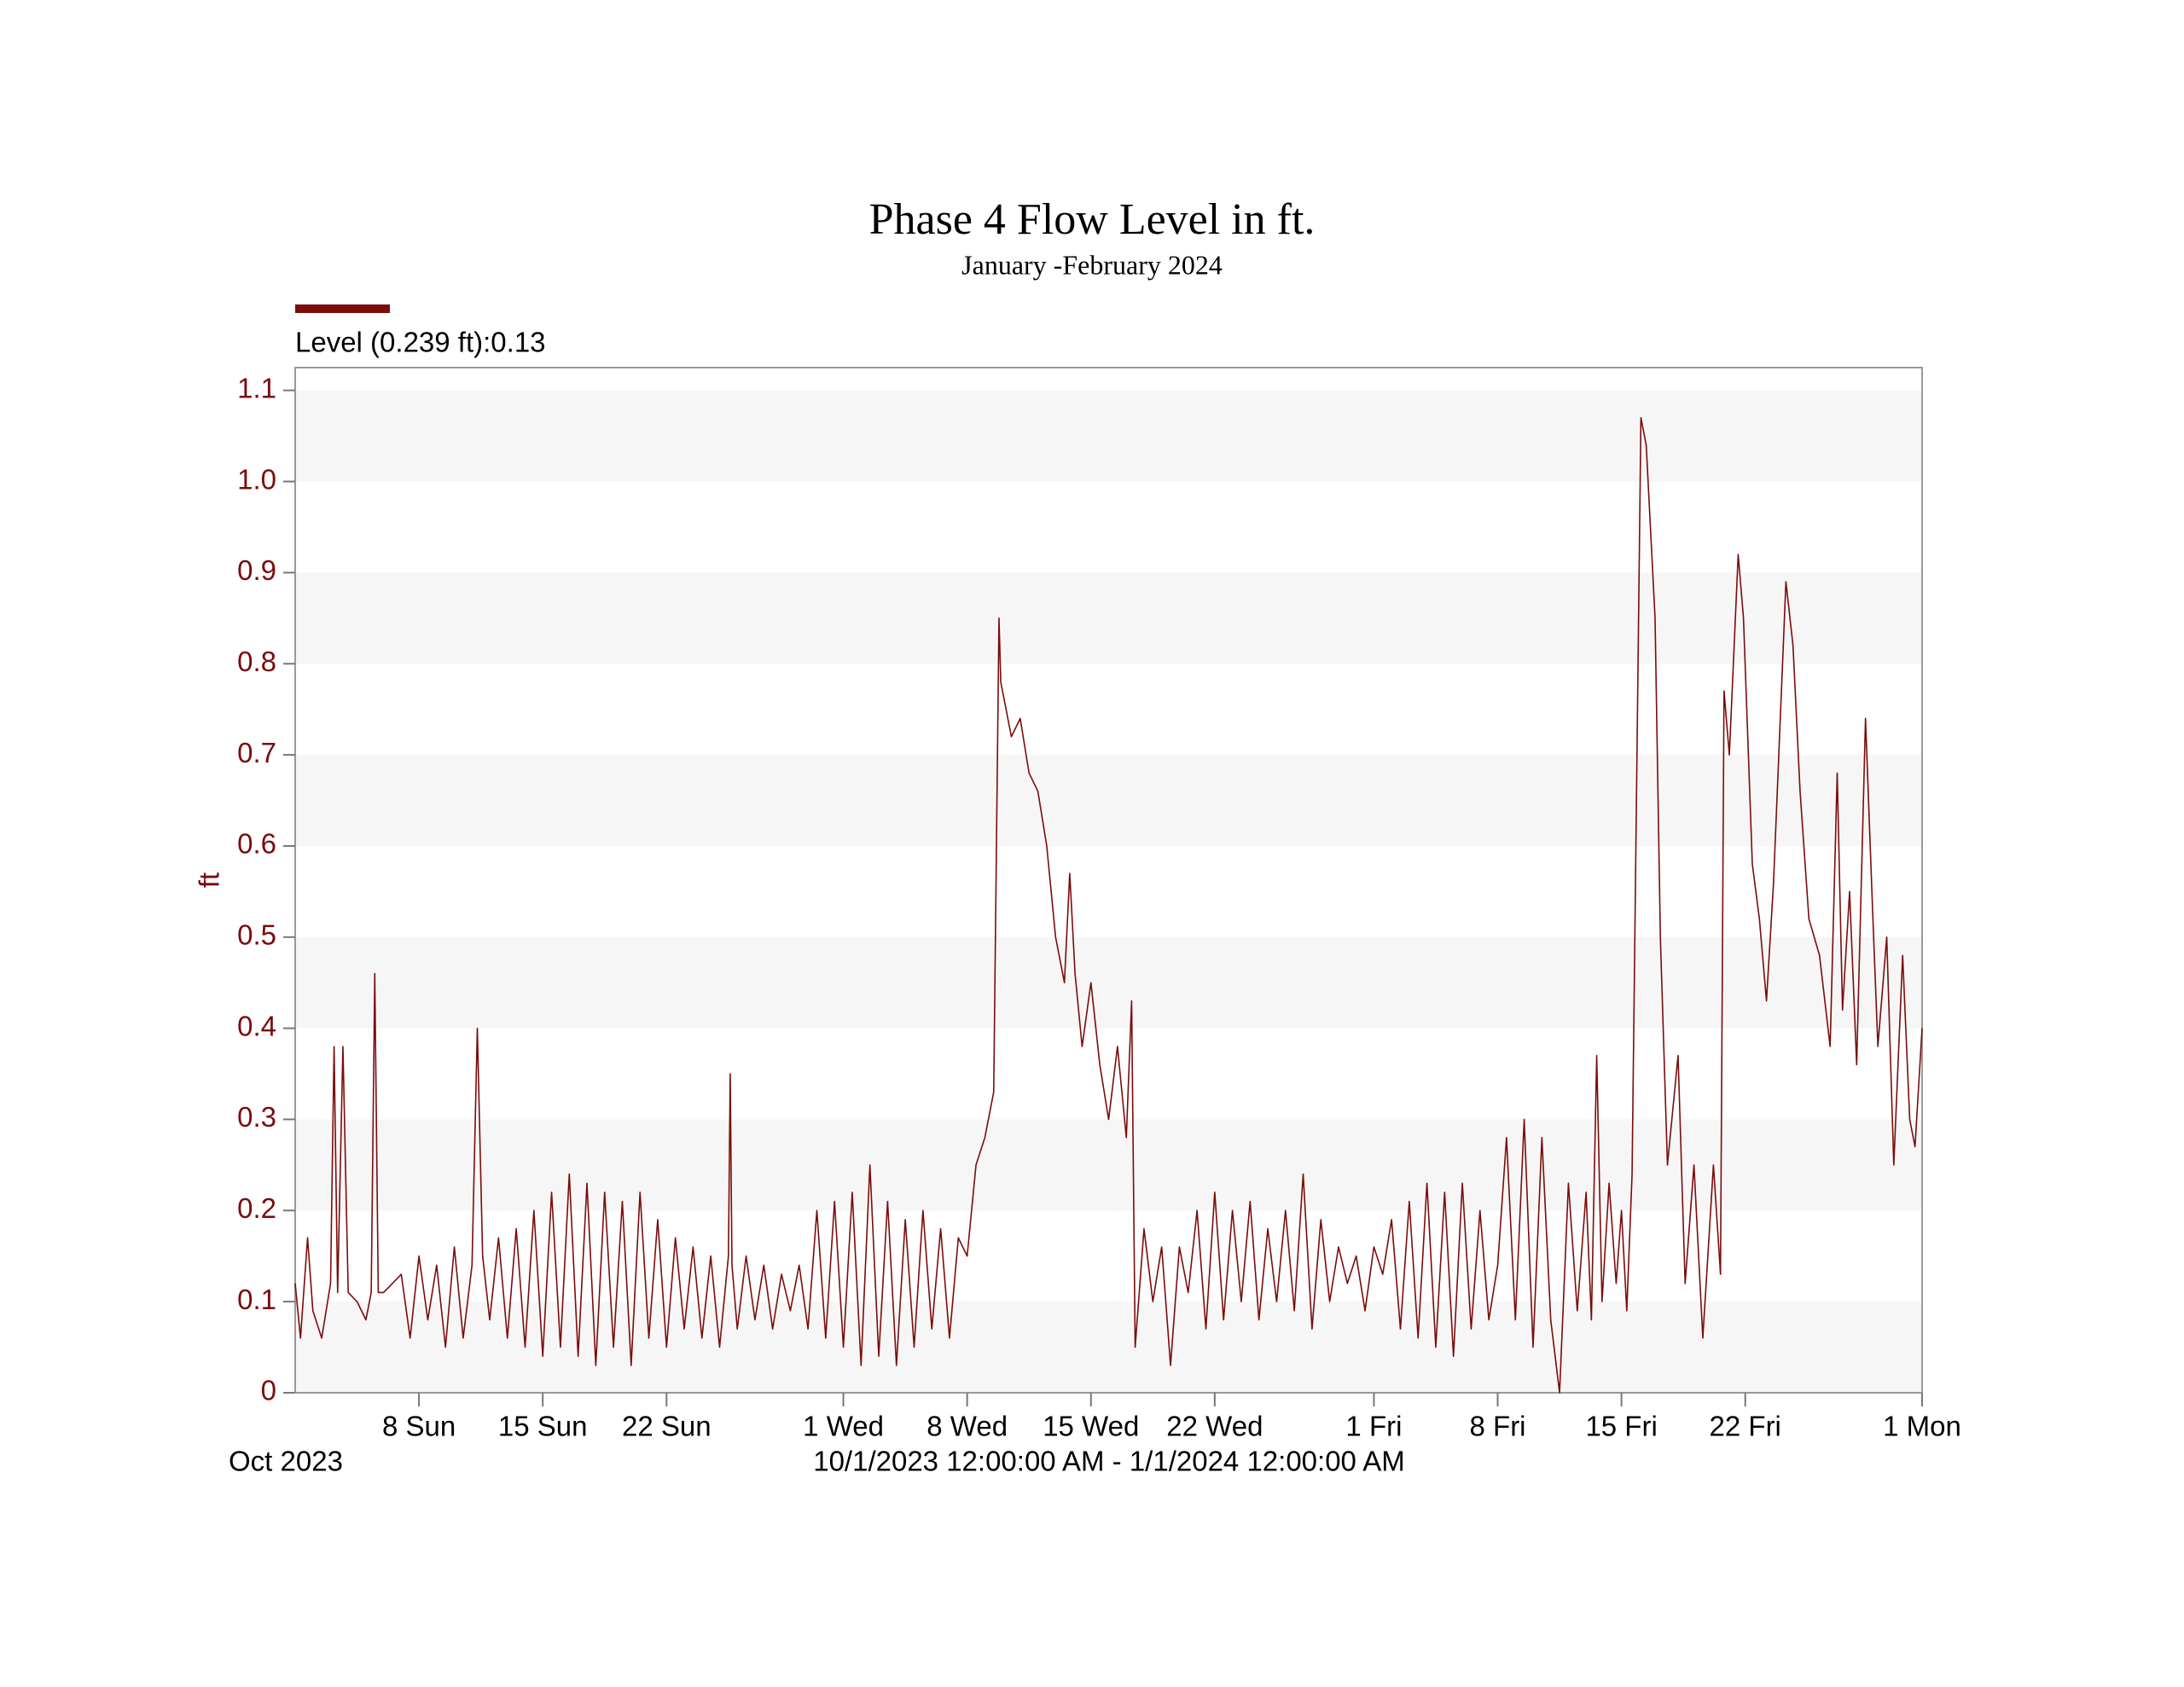 This screenshot has height=1687, width=2184. I want to click on y-tick-label: 0.1, so click(256, 1300).